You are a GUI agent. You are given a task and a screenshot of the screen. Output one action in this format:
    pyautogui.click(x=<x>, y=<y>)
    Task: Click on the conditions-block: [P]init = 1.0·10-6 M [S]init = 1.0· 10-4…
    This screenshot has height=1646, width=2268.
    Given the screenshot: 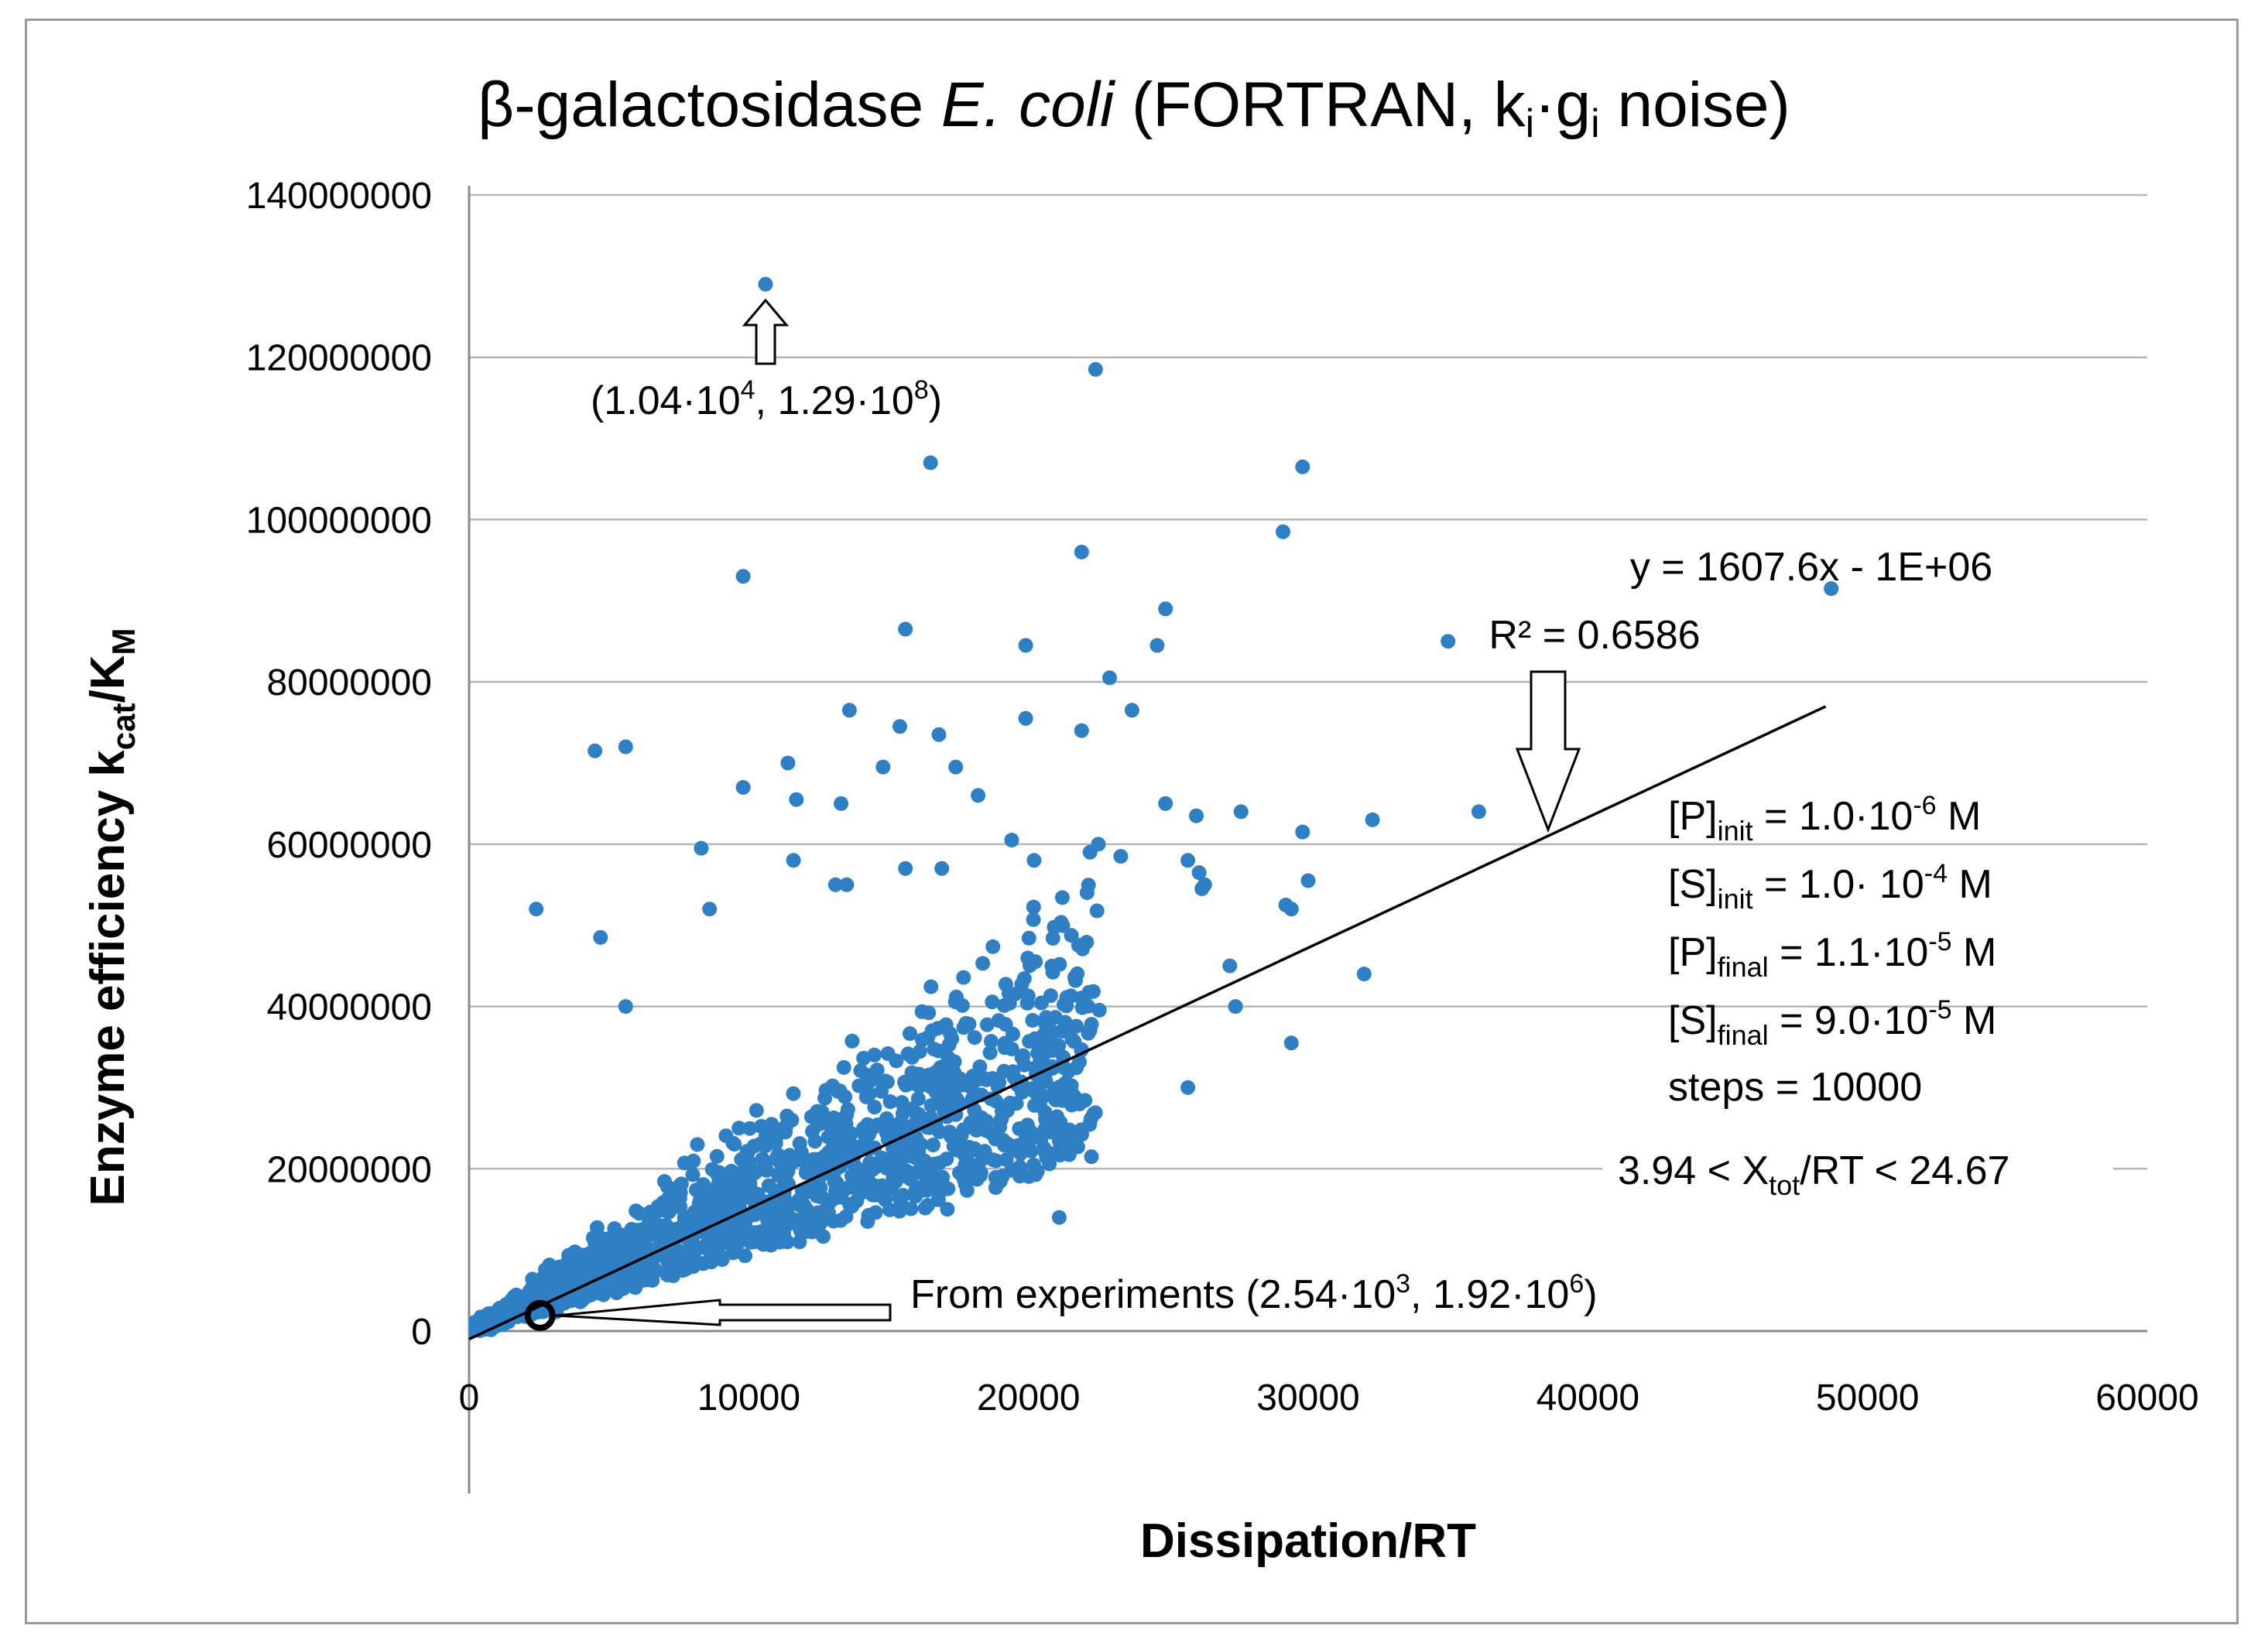 What is the action you would take?
    pyautogui.click(x=1832, y=950)
    